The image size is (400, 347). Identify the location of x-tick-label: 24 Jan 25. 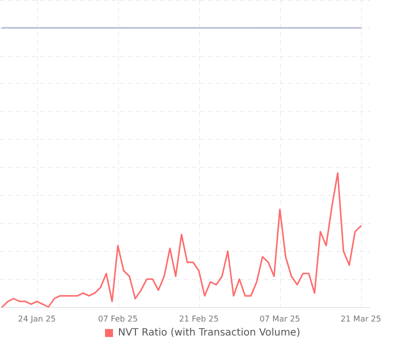
(37, 319).